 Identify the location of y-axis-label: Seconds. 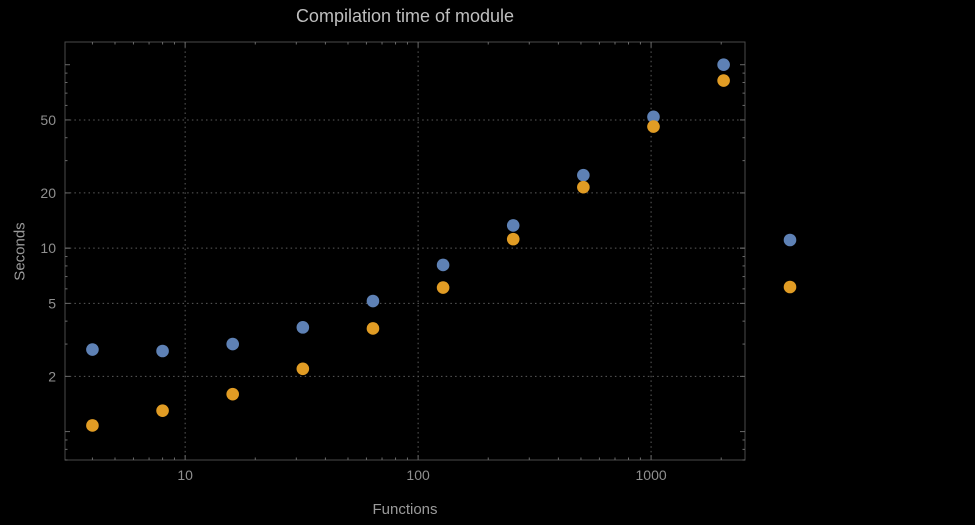
(20, 251).